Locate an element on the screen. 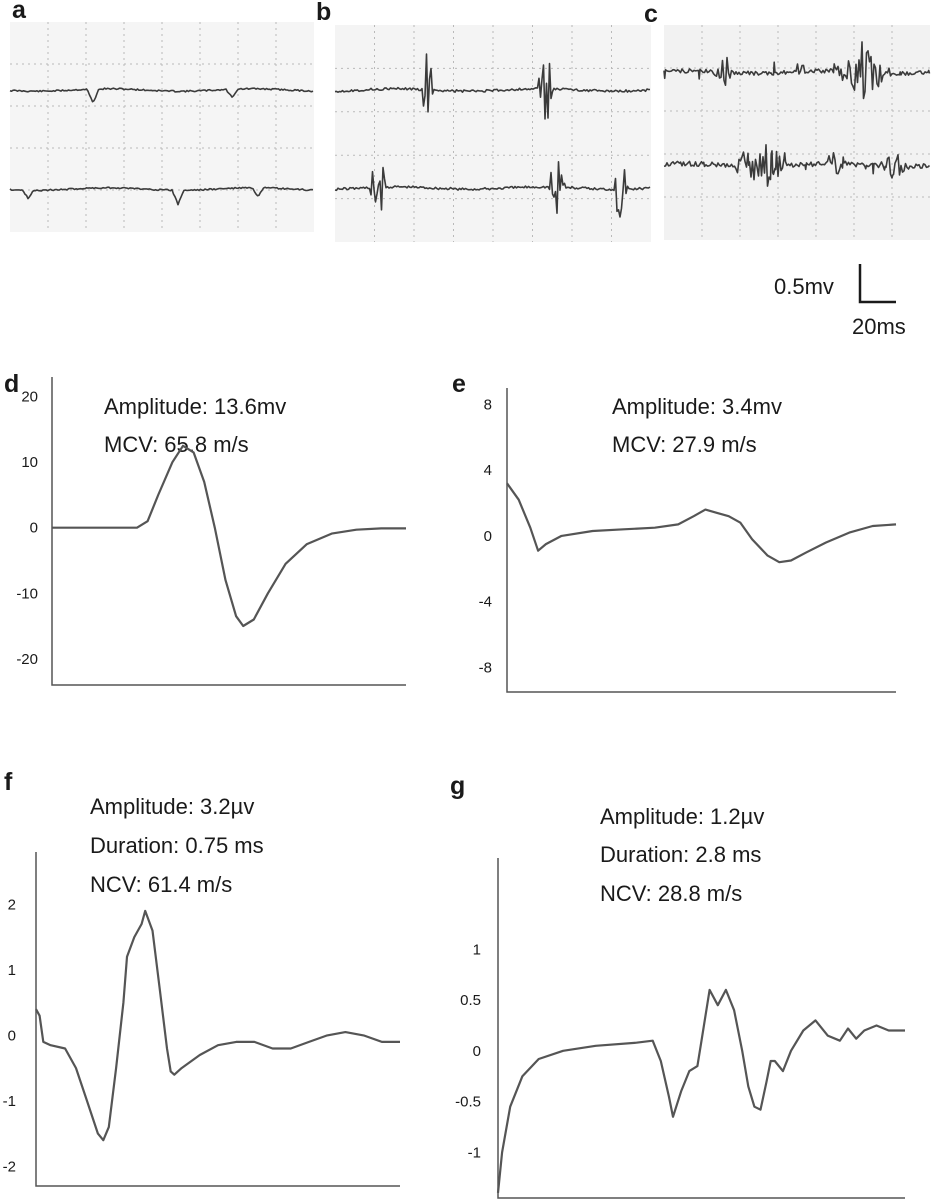 Image resolution: width=933 pixels, height=1203 pixels. y-tick-label: -8 is located at coordinates (485, 667).